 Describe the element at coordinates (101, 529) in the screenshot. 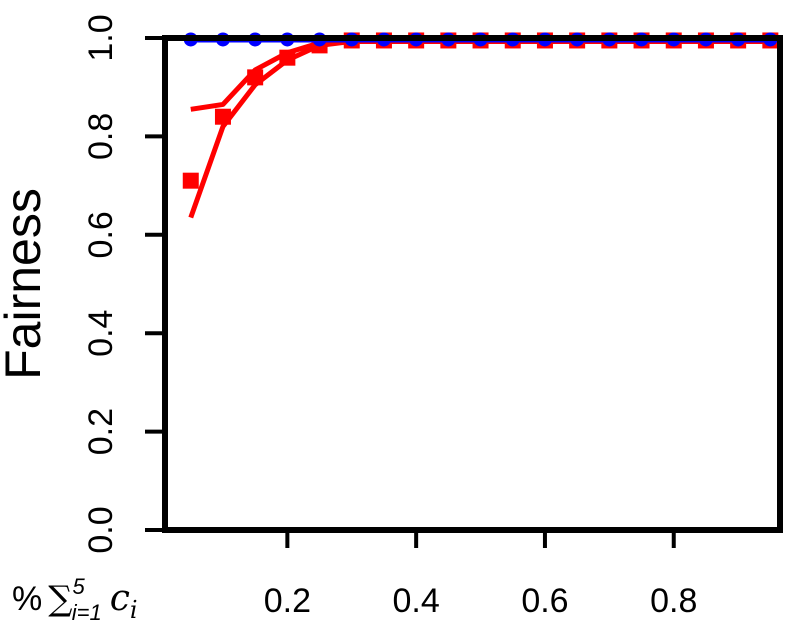

I see `y-tick-label: 0.0` at that location.